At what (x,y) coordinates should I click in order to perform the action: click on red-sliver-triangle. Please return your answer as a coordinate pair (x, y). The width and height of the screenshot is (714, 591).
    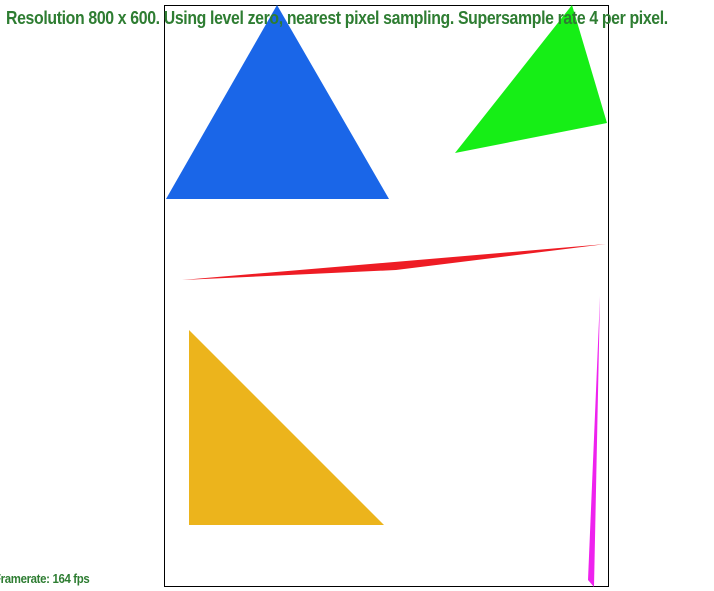
    Looking at the image, I should click on (394, 262).